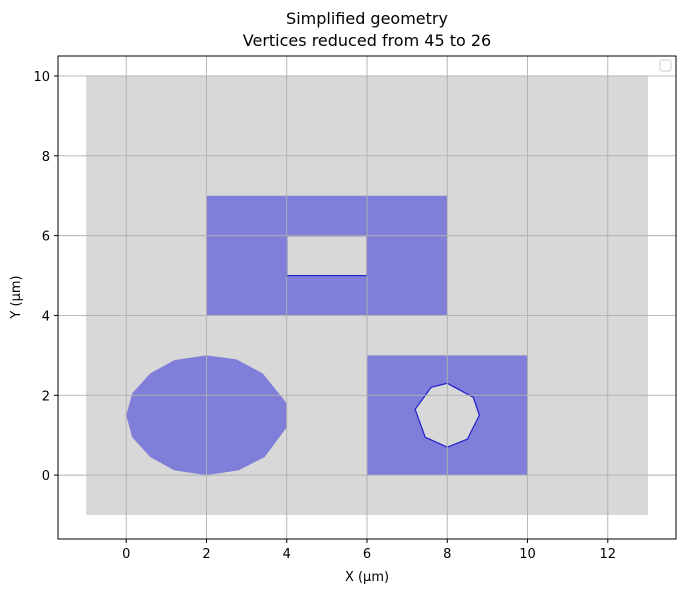  Describe the element at coordinates (287, 554) in the screenshot. I see `x-tick-label: 4` at that location.